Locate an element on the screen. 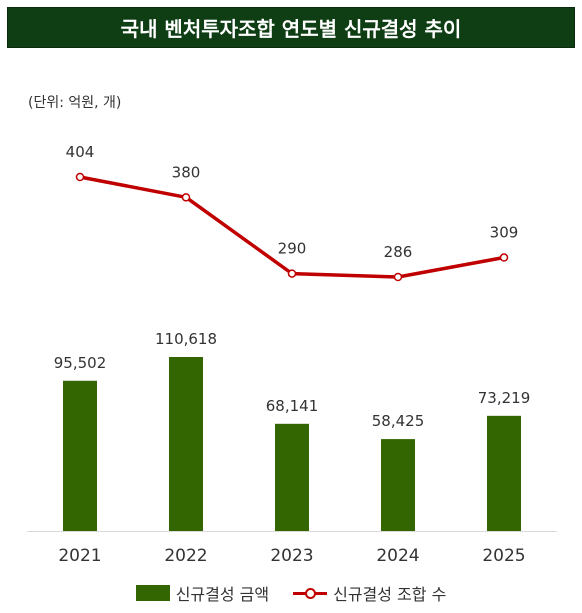  bar-label-2022: 110,618 is located at coordinates (186, 339).